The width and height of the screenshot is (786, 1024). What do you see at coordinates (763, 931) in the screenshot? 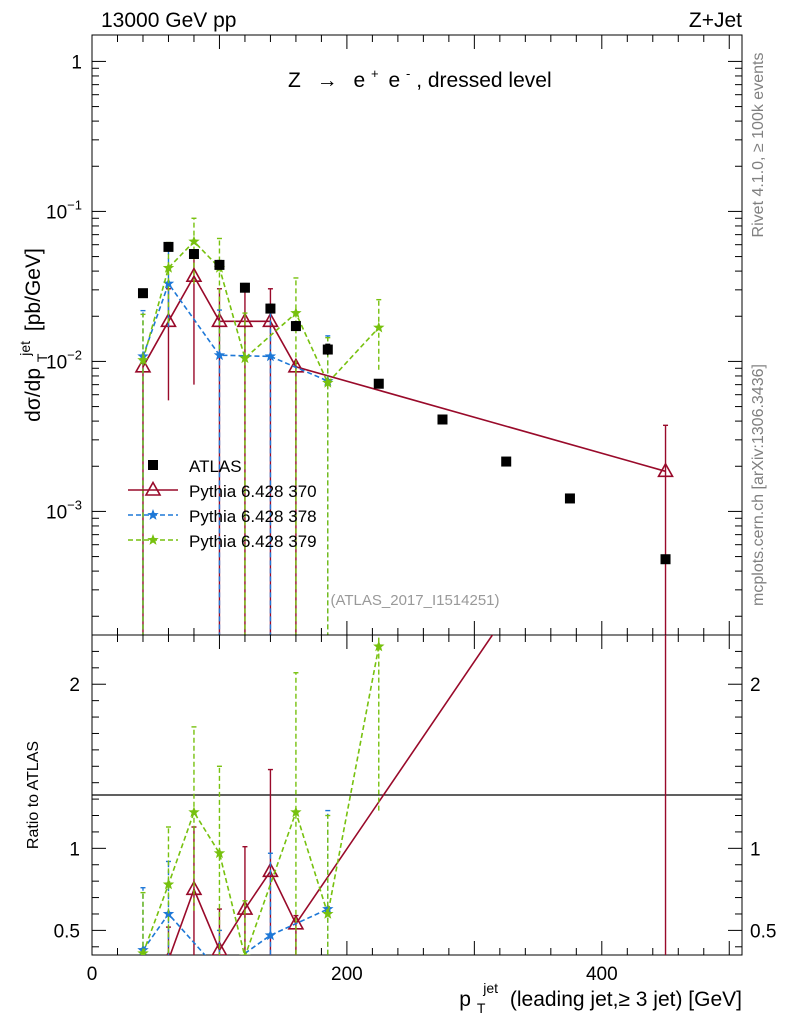
I see `ratio-tick-label-right: 0.5` at bounding box center [763, 931].